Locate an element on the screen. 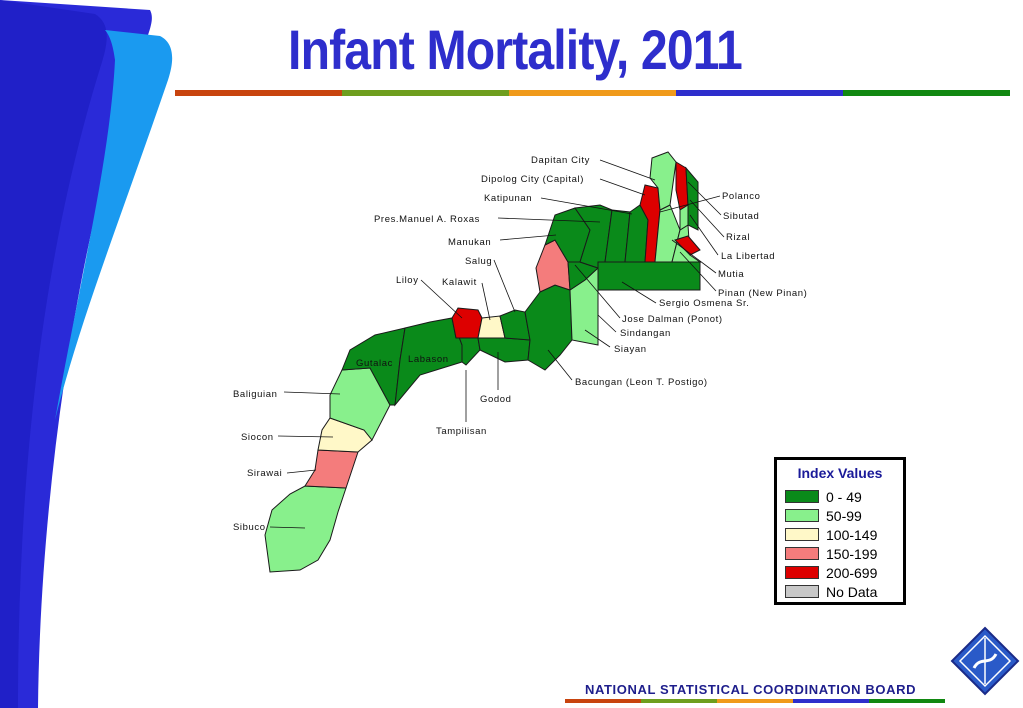  label-rizal: Rizal is located at coordinates (738, 237).